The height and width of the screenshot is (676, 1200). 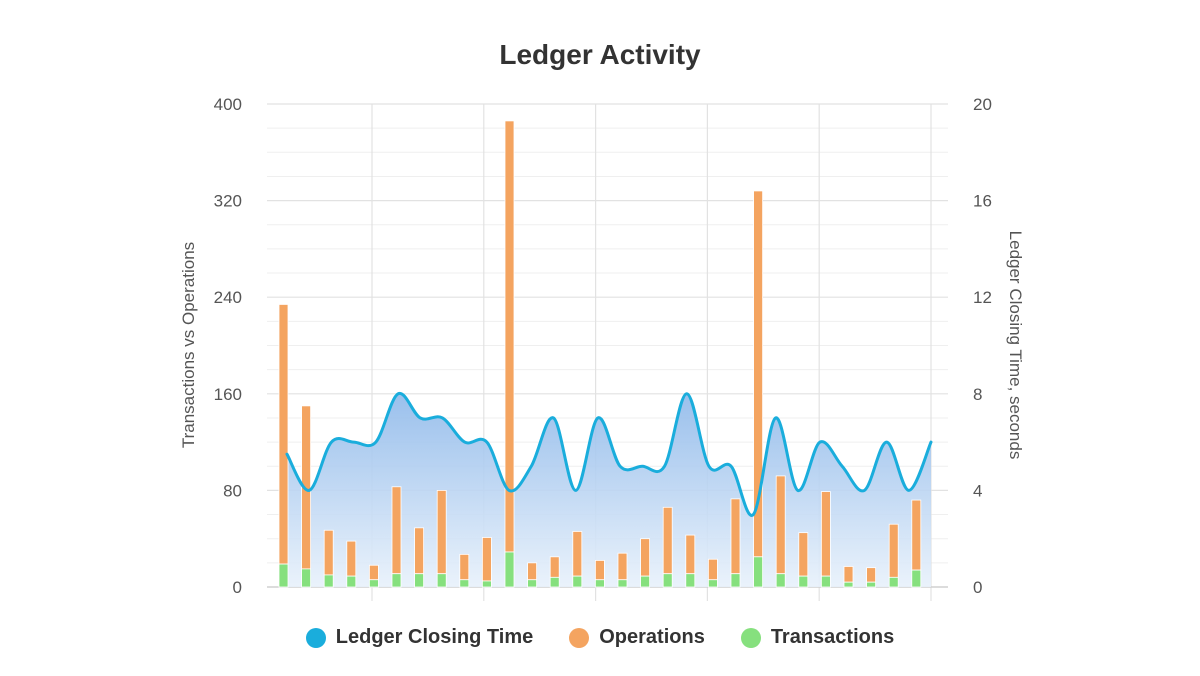 What do you see at coordinates (228, 104) in the screenshot?
I see `y-tick-left: 400` at bounding box center [228, 104].